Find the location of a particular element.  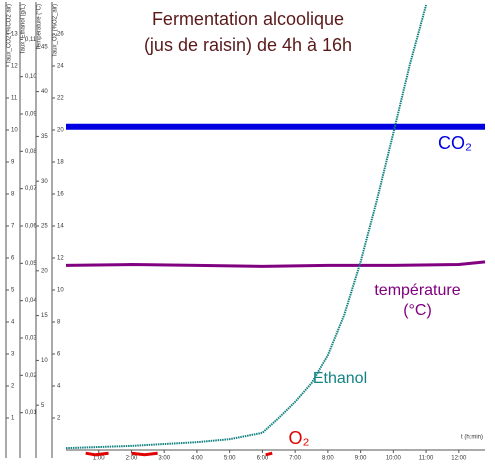

x-tick-label: 1:00 is located at coordinates (99, 459).